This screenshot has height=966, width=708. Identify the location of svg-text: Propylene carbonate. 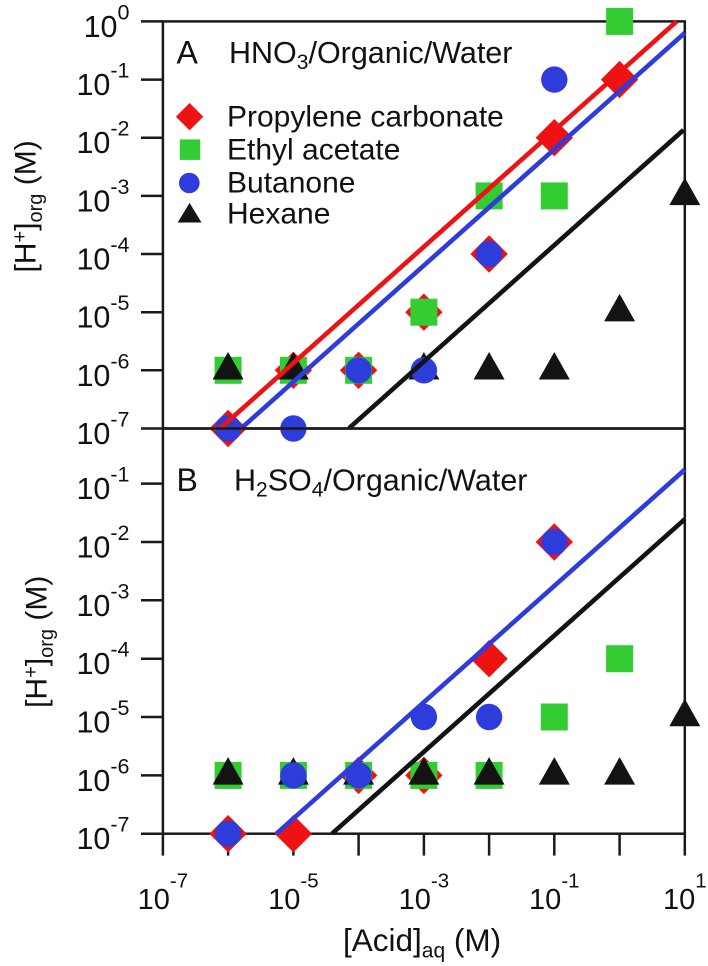
(365, 117).